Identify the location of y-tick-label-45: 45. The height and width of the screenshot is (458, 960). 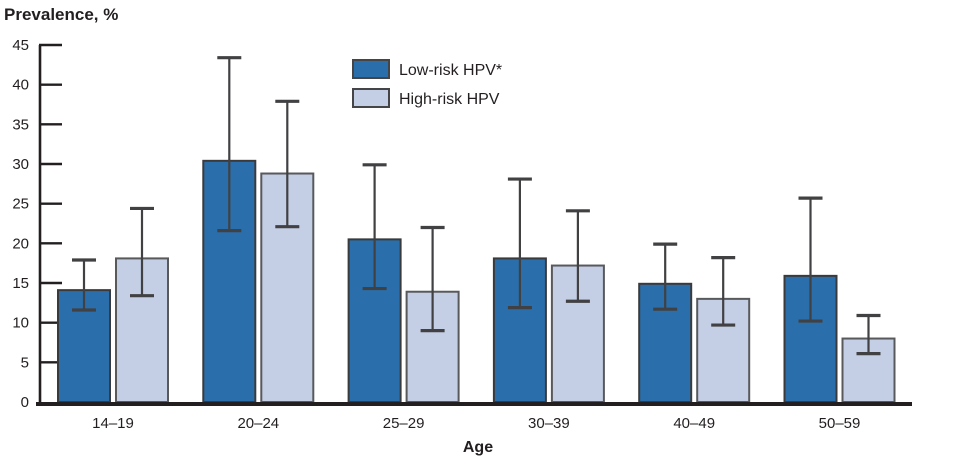
(20, 45).